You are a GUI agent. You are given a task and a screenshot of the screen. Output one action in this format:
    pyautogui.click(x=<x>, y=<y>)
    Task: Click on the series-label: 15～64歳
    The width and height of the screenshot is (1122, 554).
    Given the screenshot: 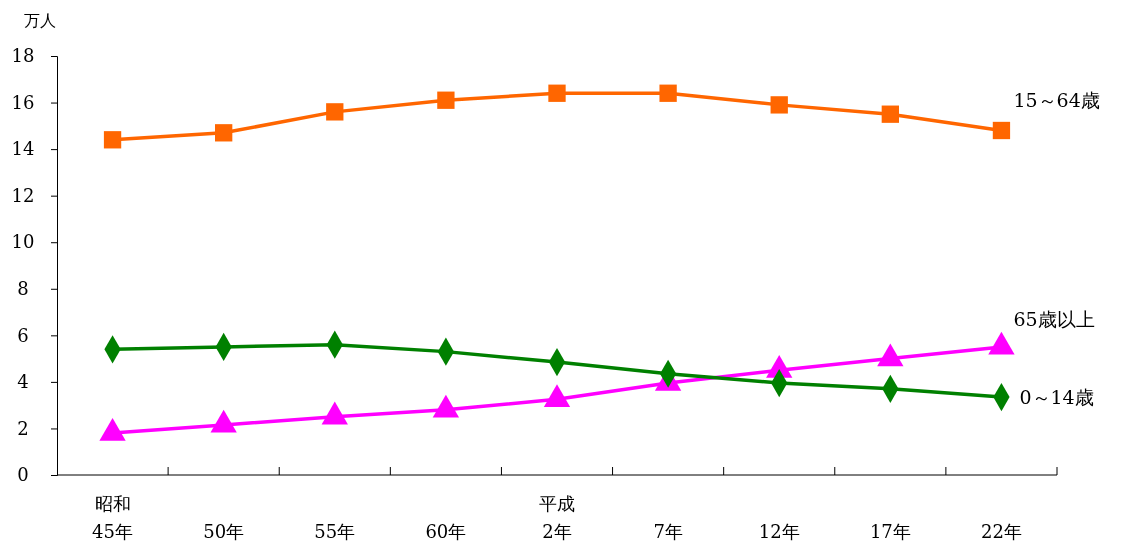 What is the action you would take?
    pyautogui.click(x=1056, y=100)
    